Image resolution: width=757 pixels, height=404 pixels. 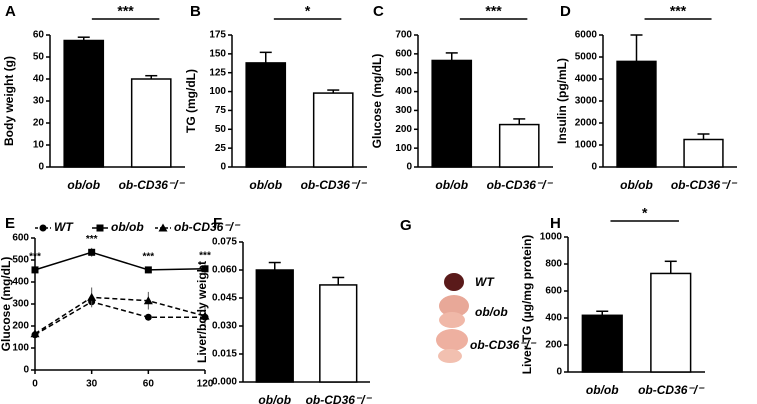 I want to click on y-tick-label: 10, so click(x=39, y=145).